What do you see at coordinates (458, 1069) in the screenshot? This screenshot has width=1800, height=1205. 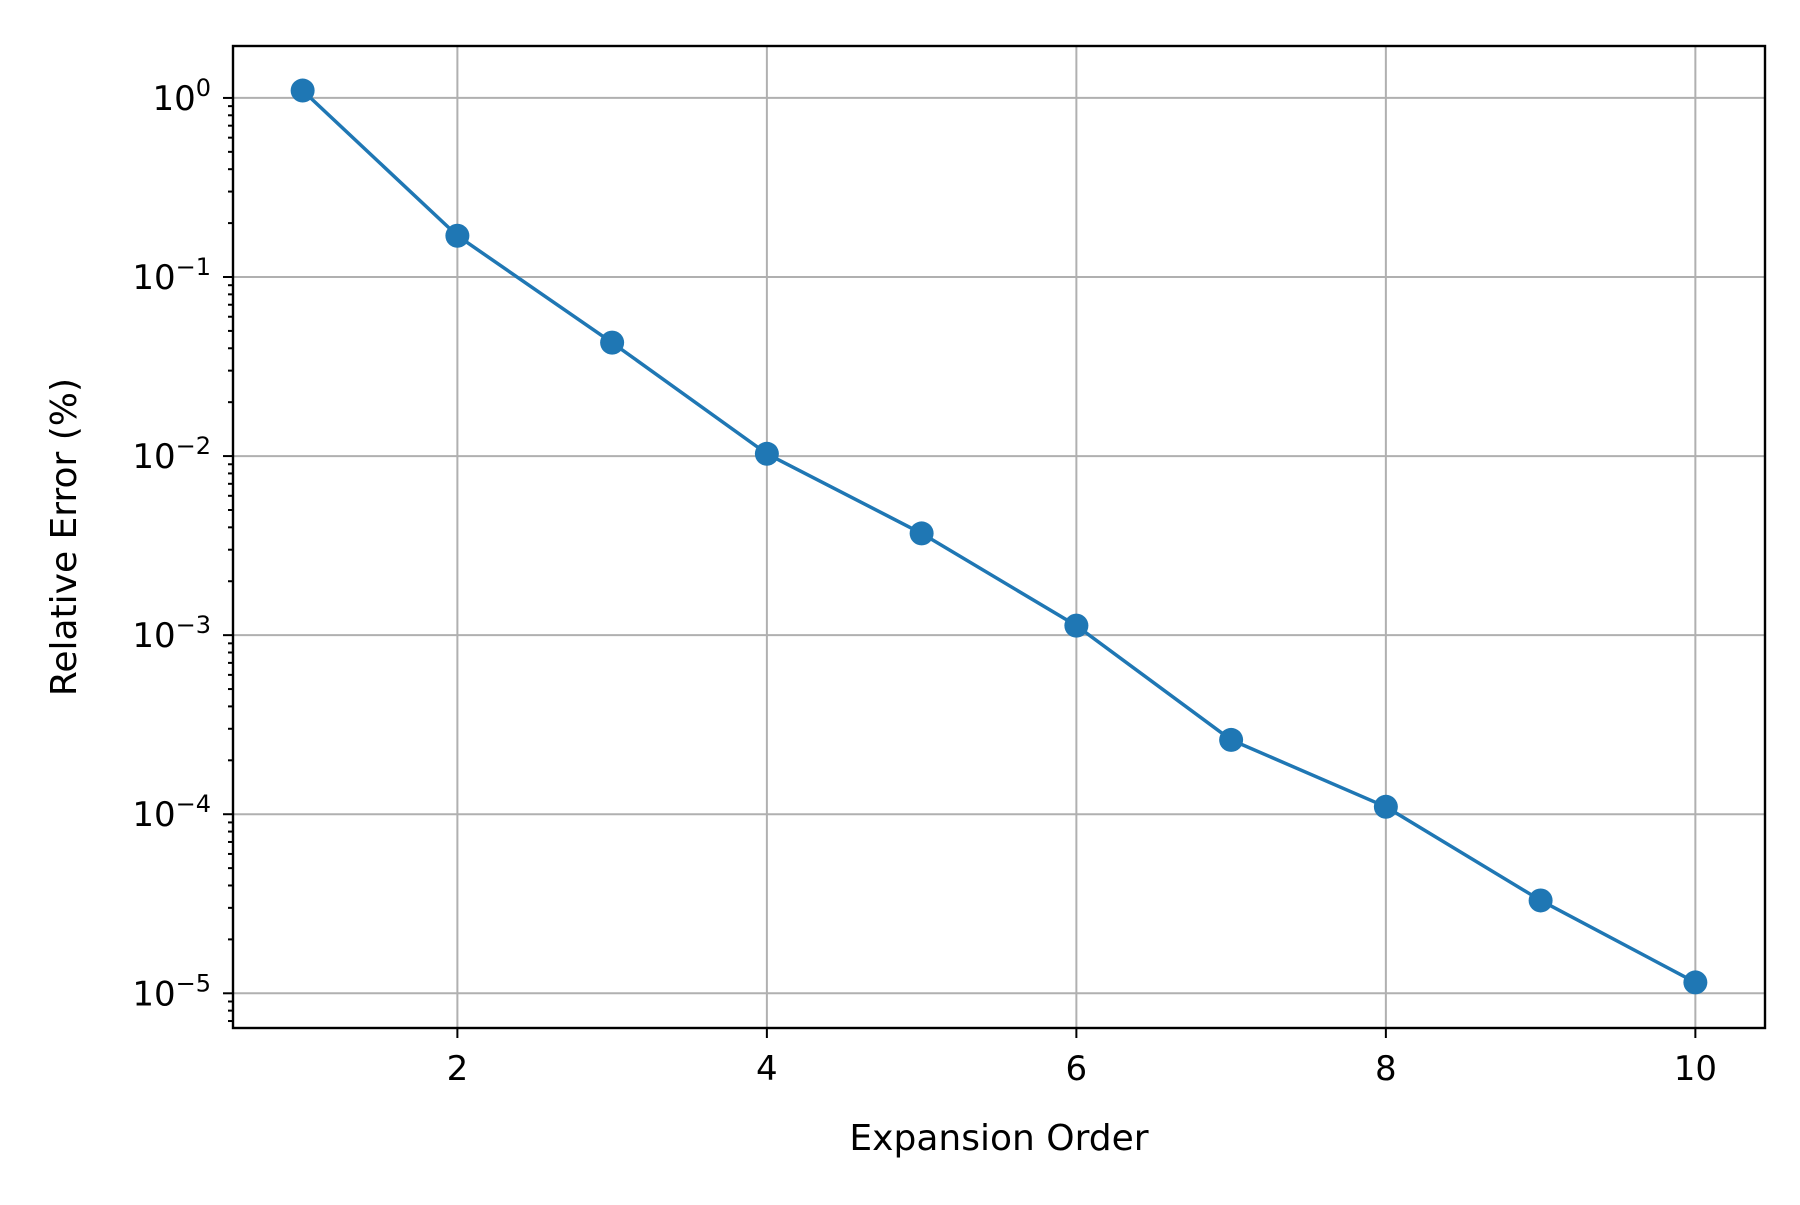 I see `x-tick-label: 2` at bounding box center [458, 1069].